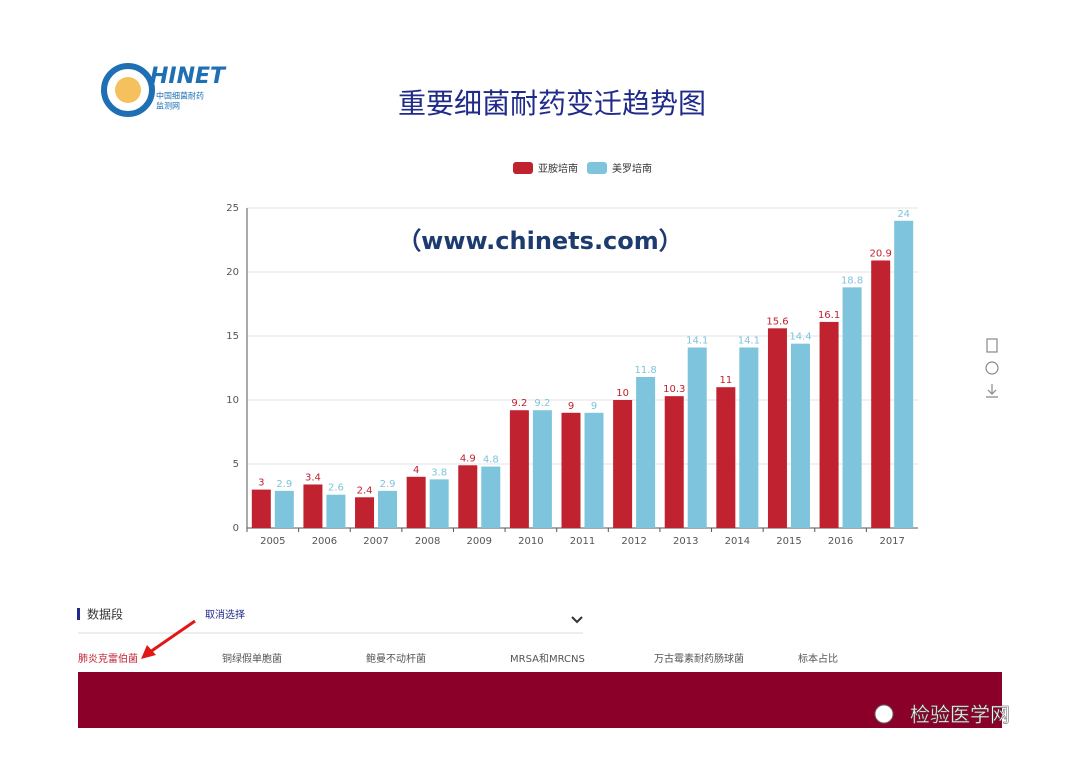 Image resolution: width=1080 pixels, height=764 pixels. I want to click on x-tick-label: 2017, so click(891, 541).